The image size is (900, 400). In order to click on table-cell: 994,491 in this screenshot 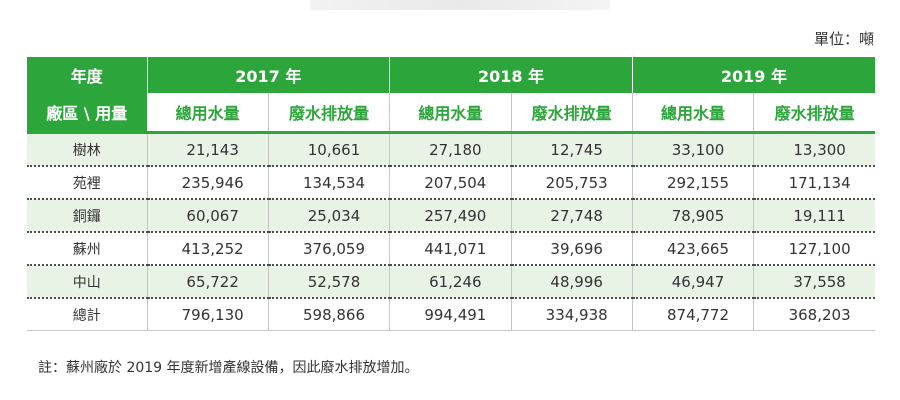, I will do `click(450, 314)`.